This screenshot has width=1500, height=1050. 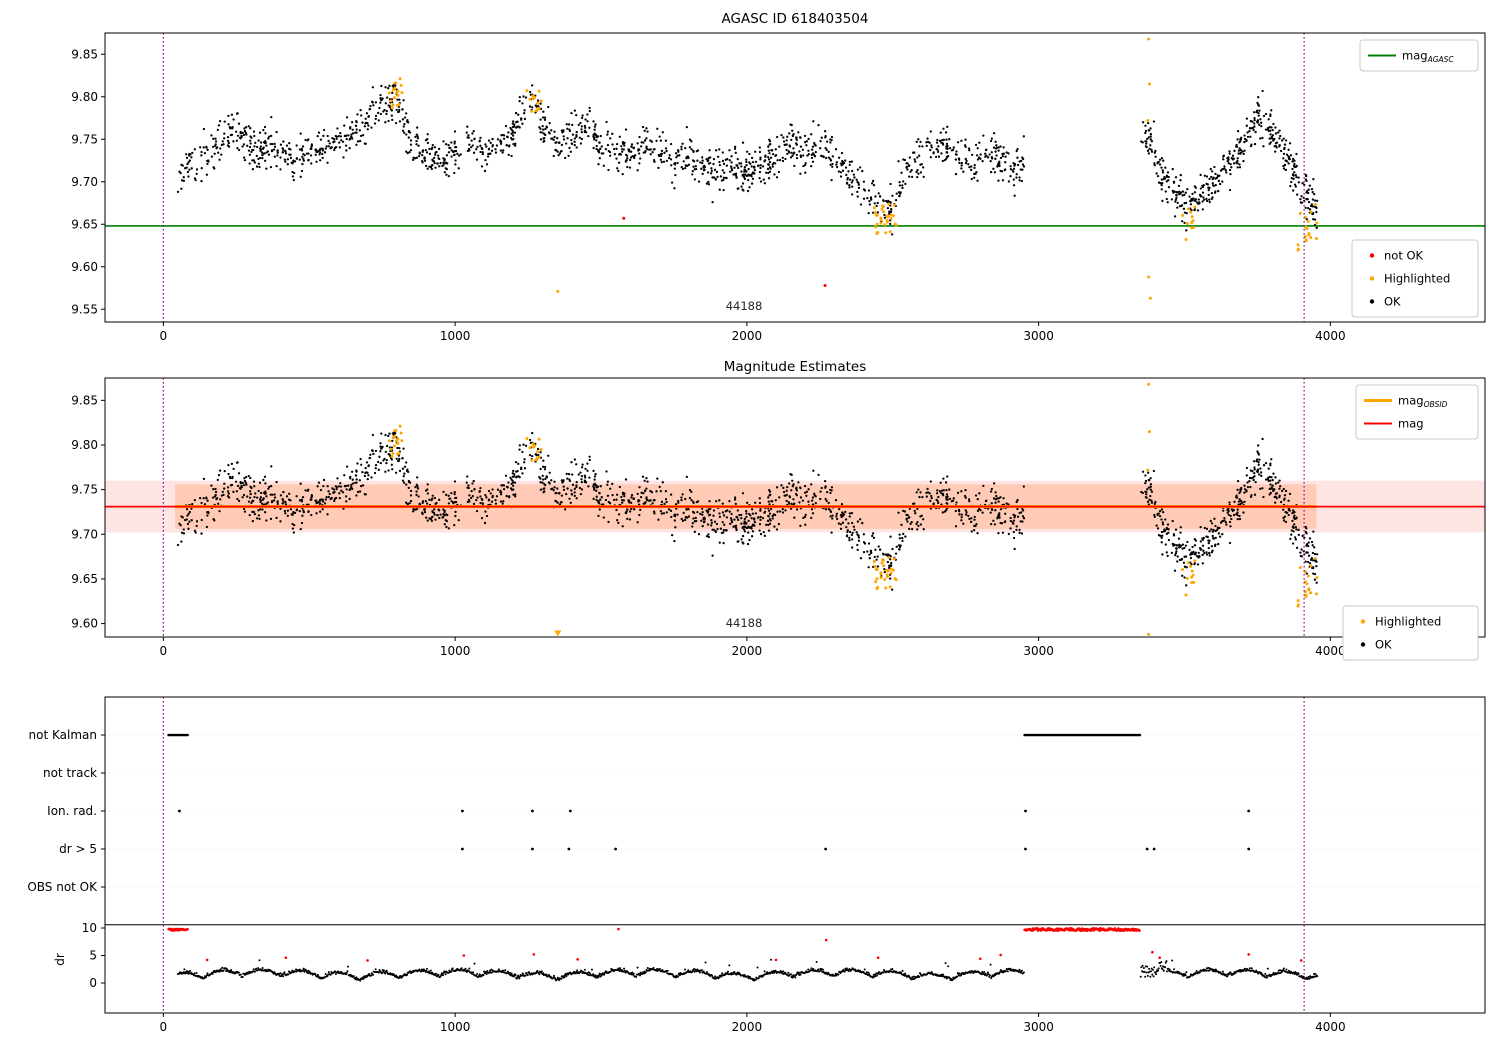 I want to click on svg-text: not OK, so click(x=1404, y=256).